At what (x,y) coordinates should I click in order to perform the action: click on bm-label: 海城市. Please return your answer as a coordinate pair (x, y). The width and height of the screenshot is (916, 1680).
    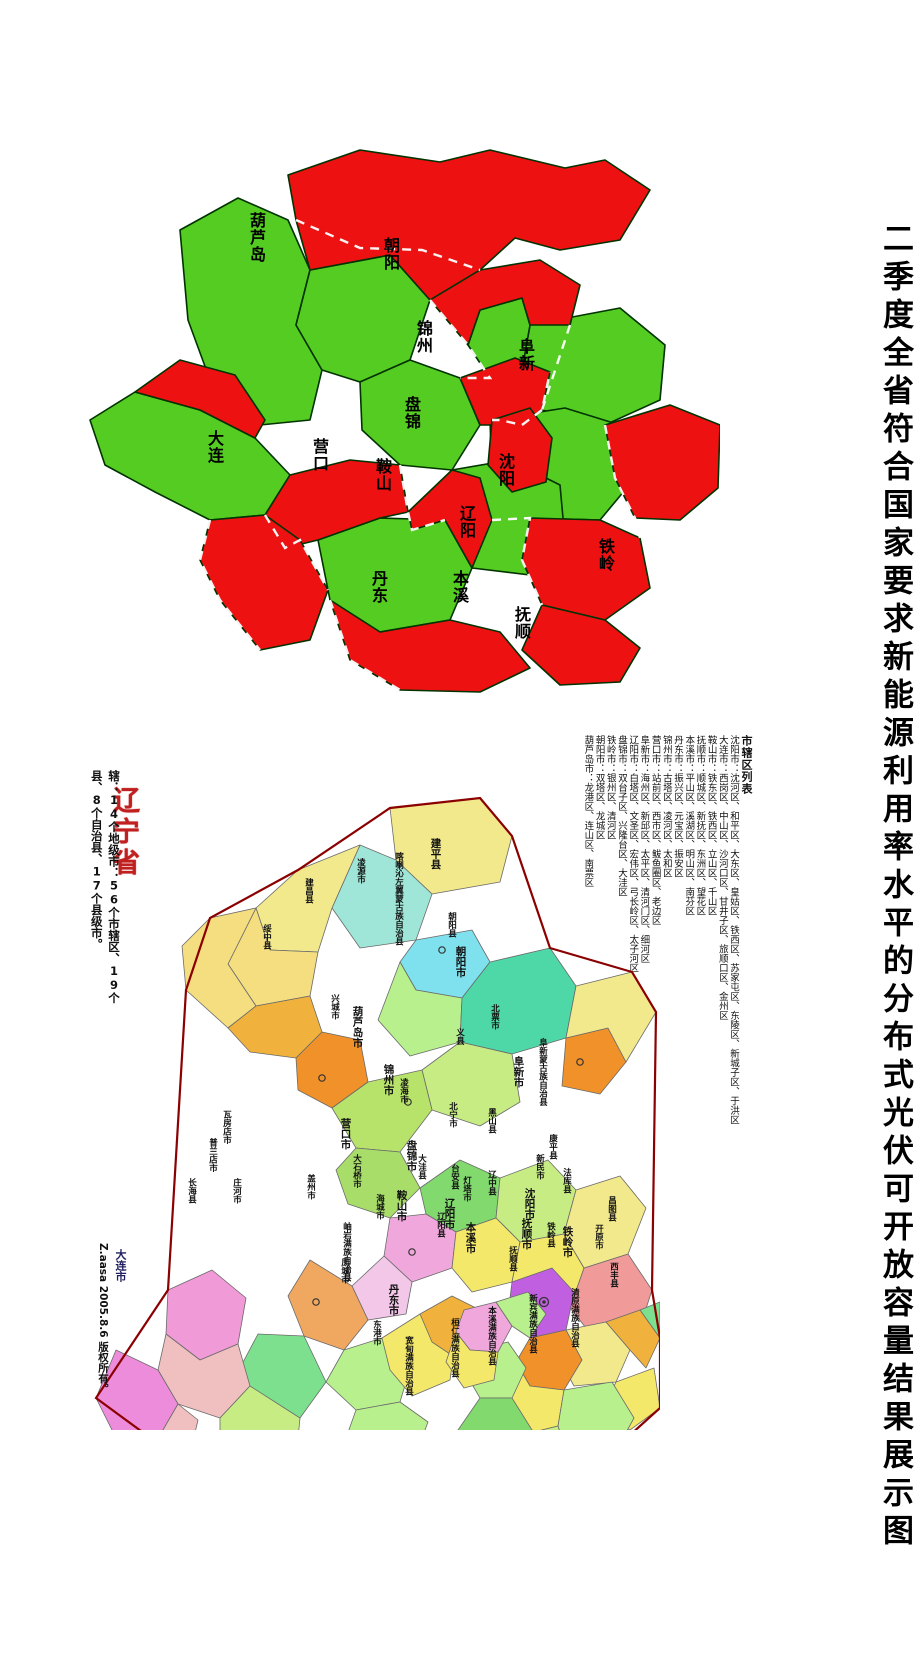
    Looking at the image, I should click on (379, 1207).